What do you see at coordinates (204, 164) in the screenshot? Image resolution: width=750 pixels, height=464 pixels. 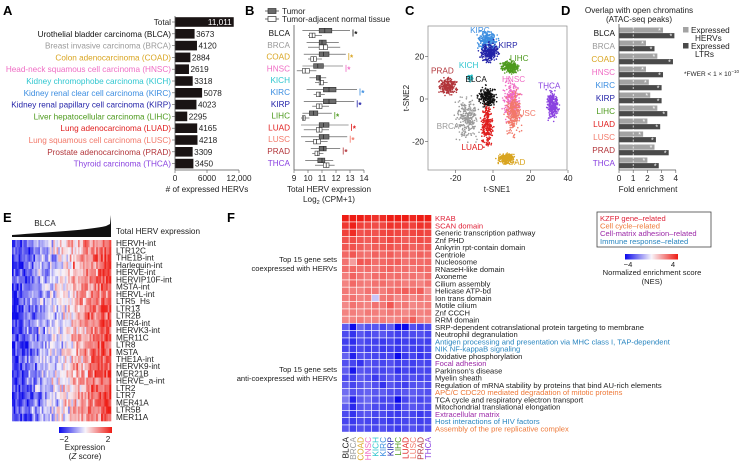 I see `value-label: 3450` at bounding box center [204, 164].